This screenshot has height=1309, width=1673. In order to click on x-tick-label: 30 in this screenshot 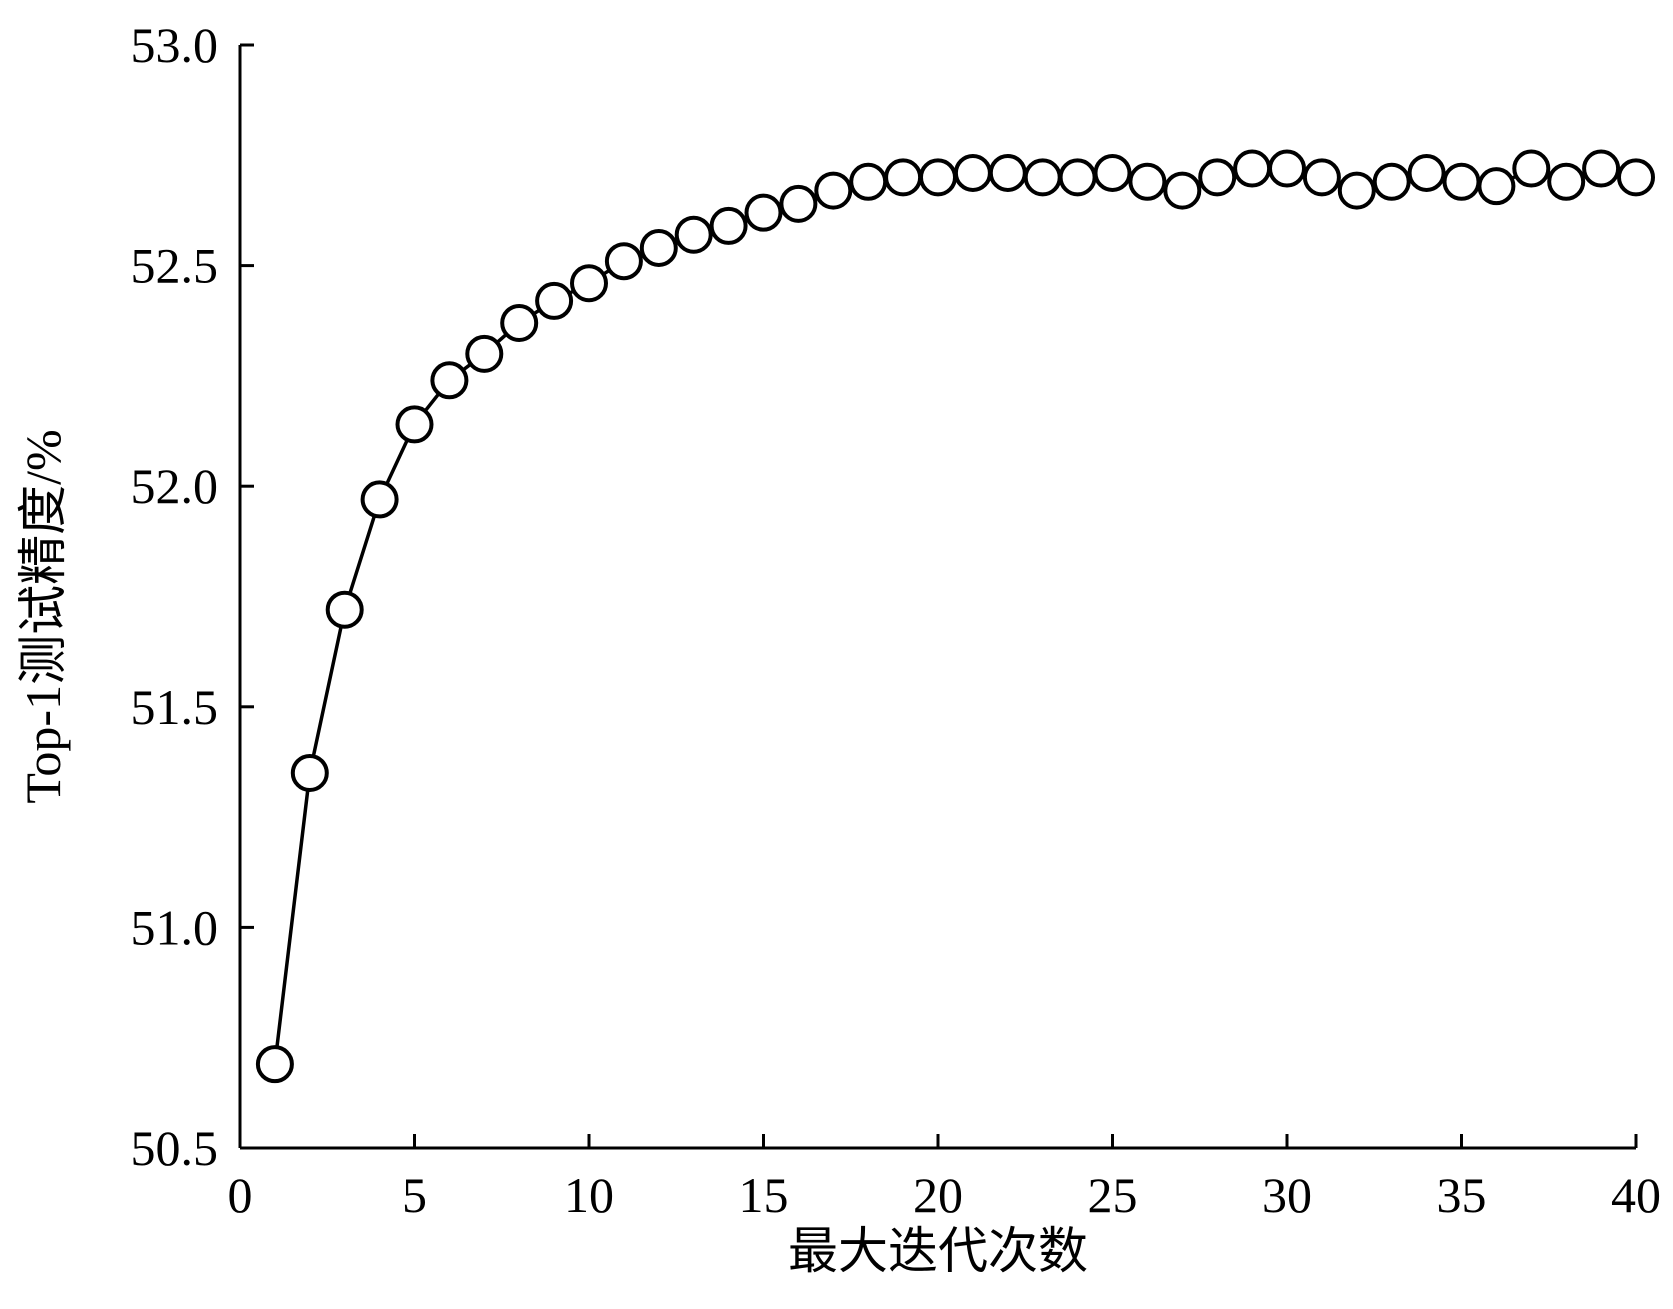, I will do `click(1287, 1195)`.